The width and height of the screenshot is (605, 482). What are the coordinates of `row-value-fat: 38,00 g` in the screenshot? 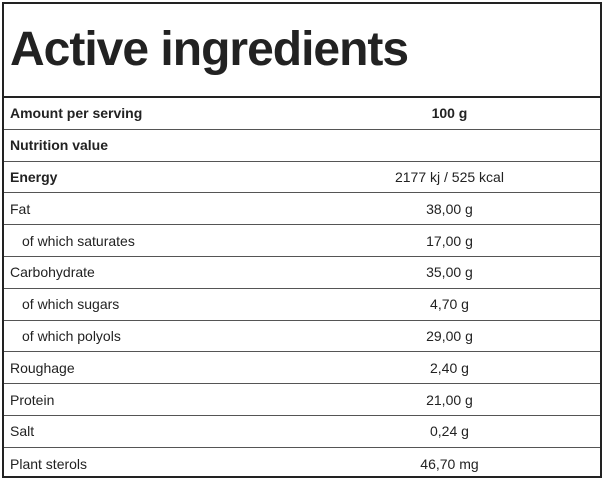 It's located at (449, 208).